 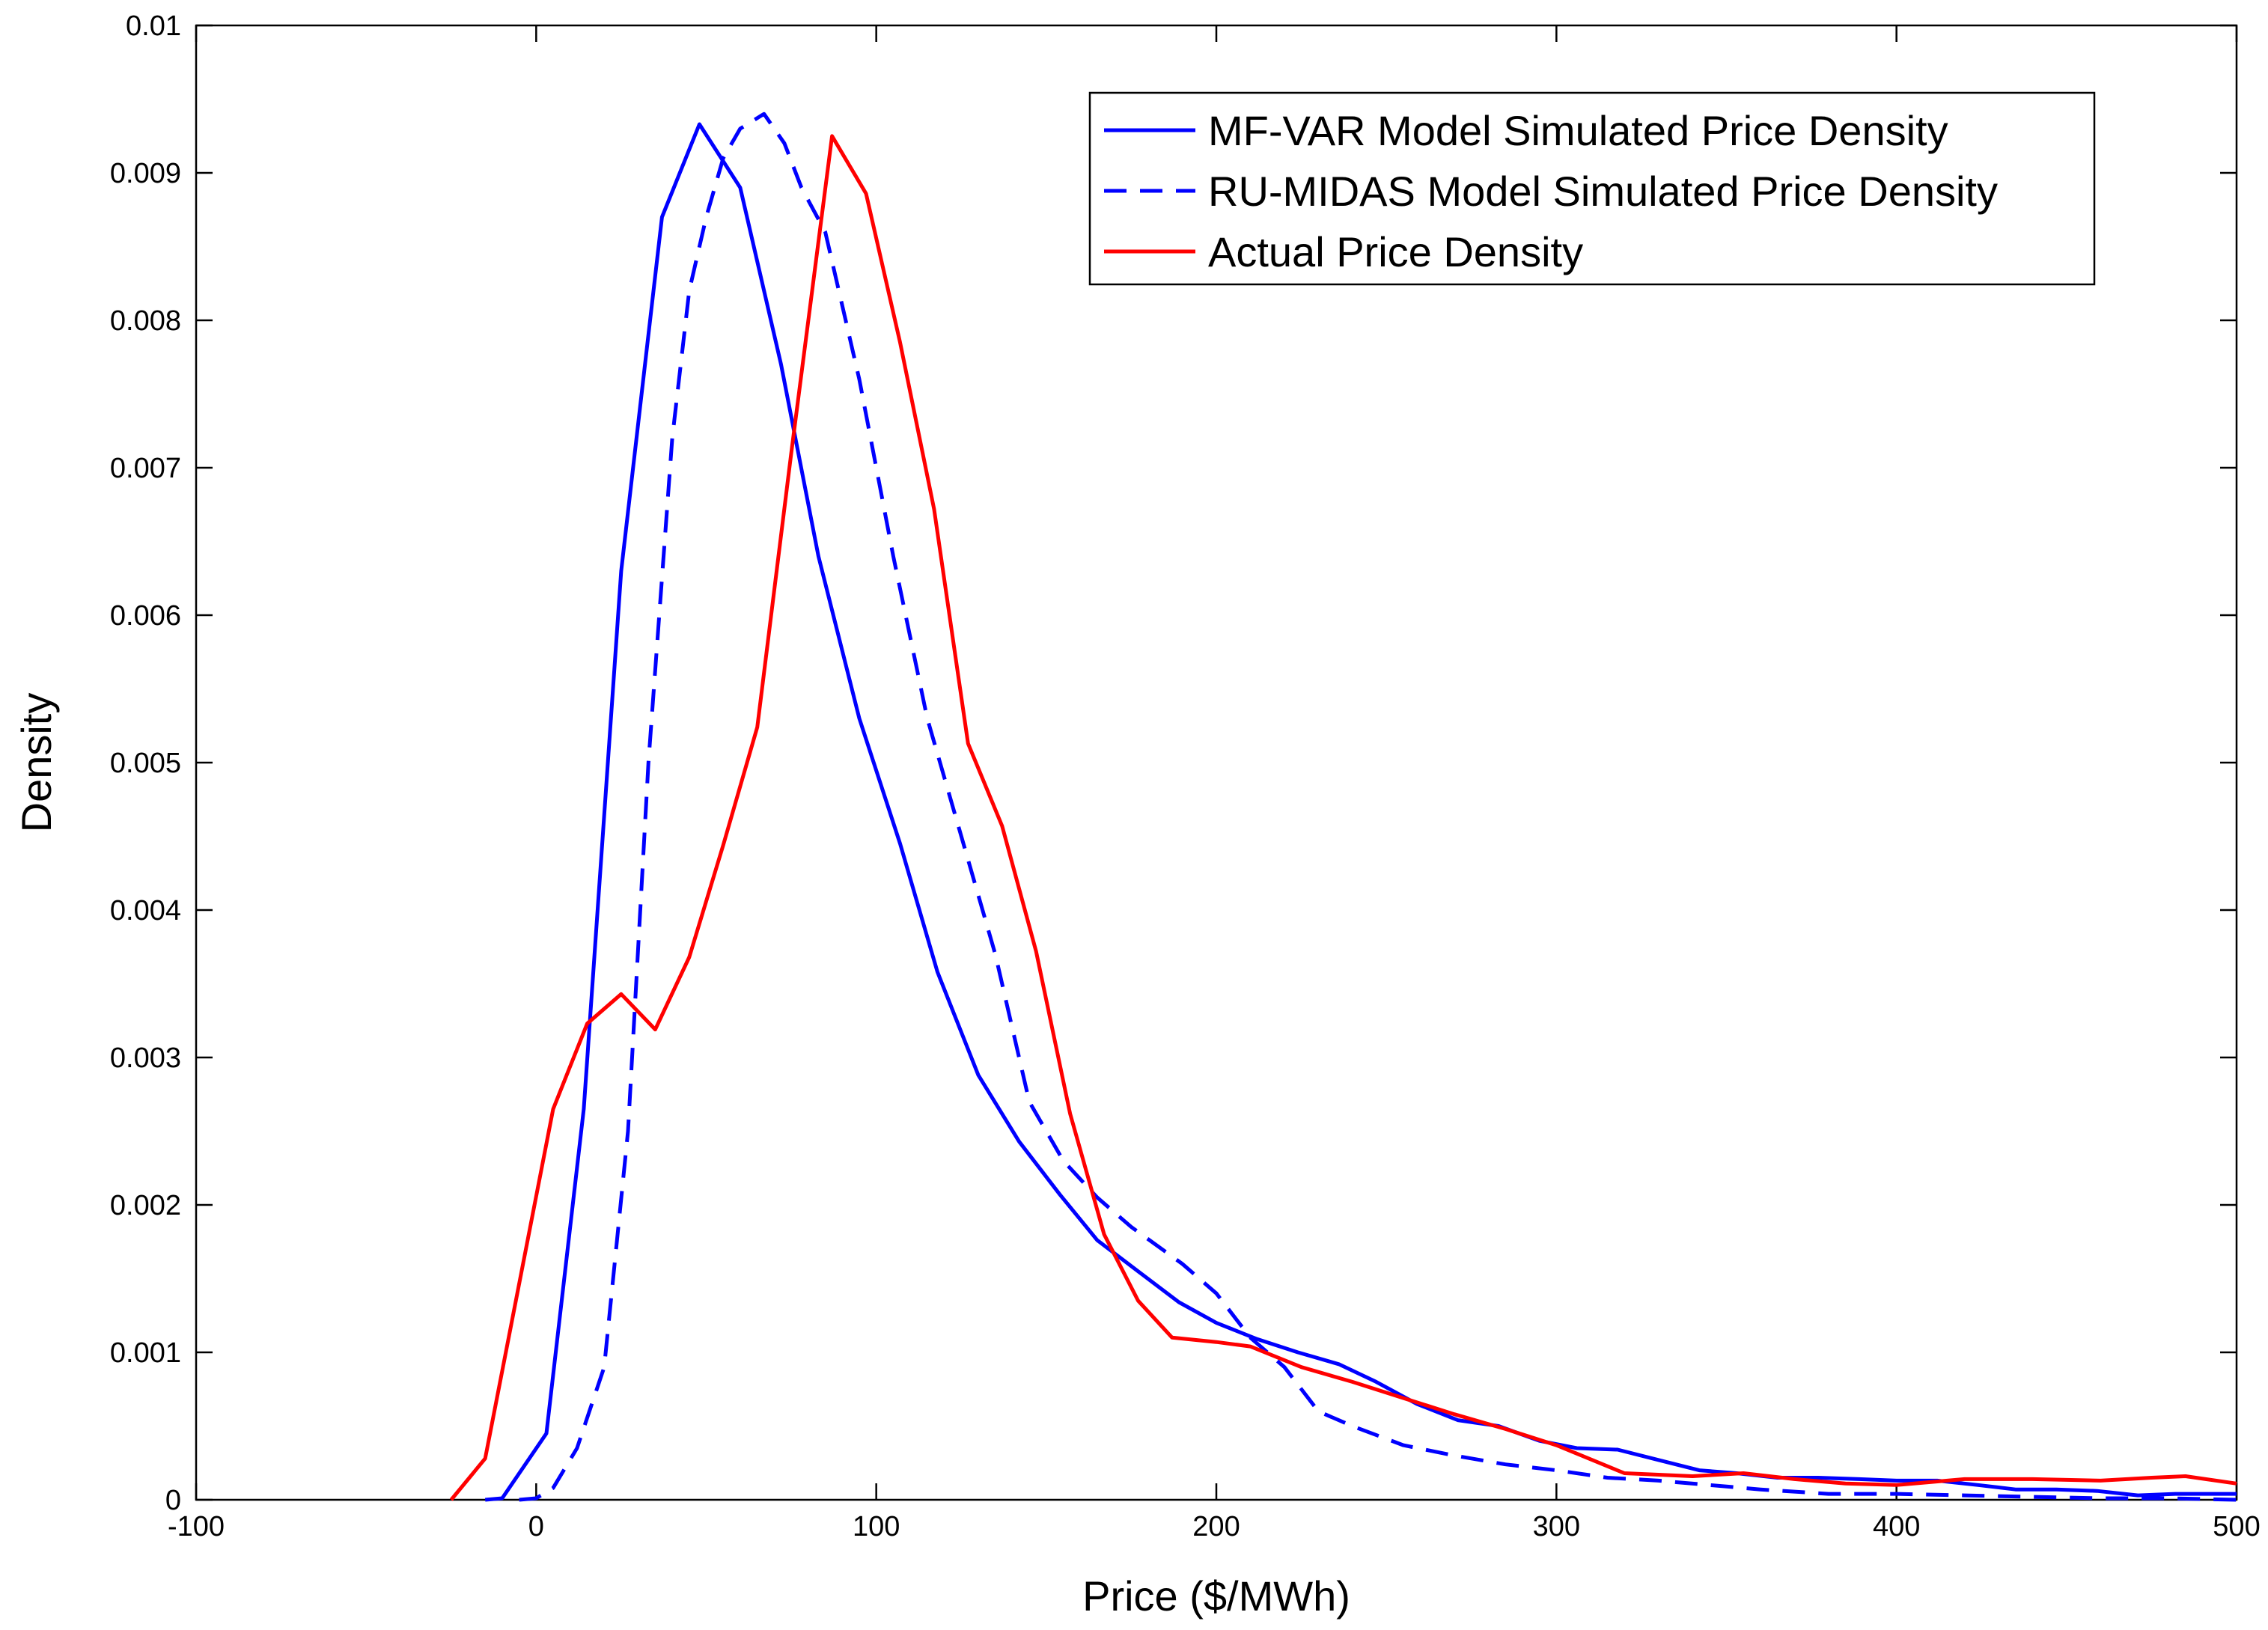 What do you see at coordinates (1578, 130) in the screenshot?
I see `legend-label-mfvar: MF-VAR Model Simulated Price Density` at bounding box center [1578, 130].